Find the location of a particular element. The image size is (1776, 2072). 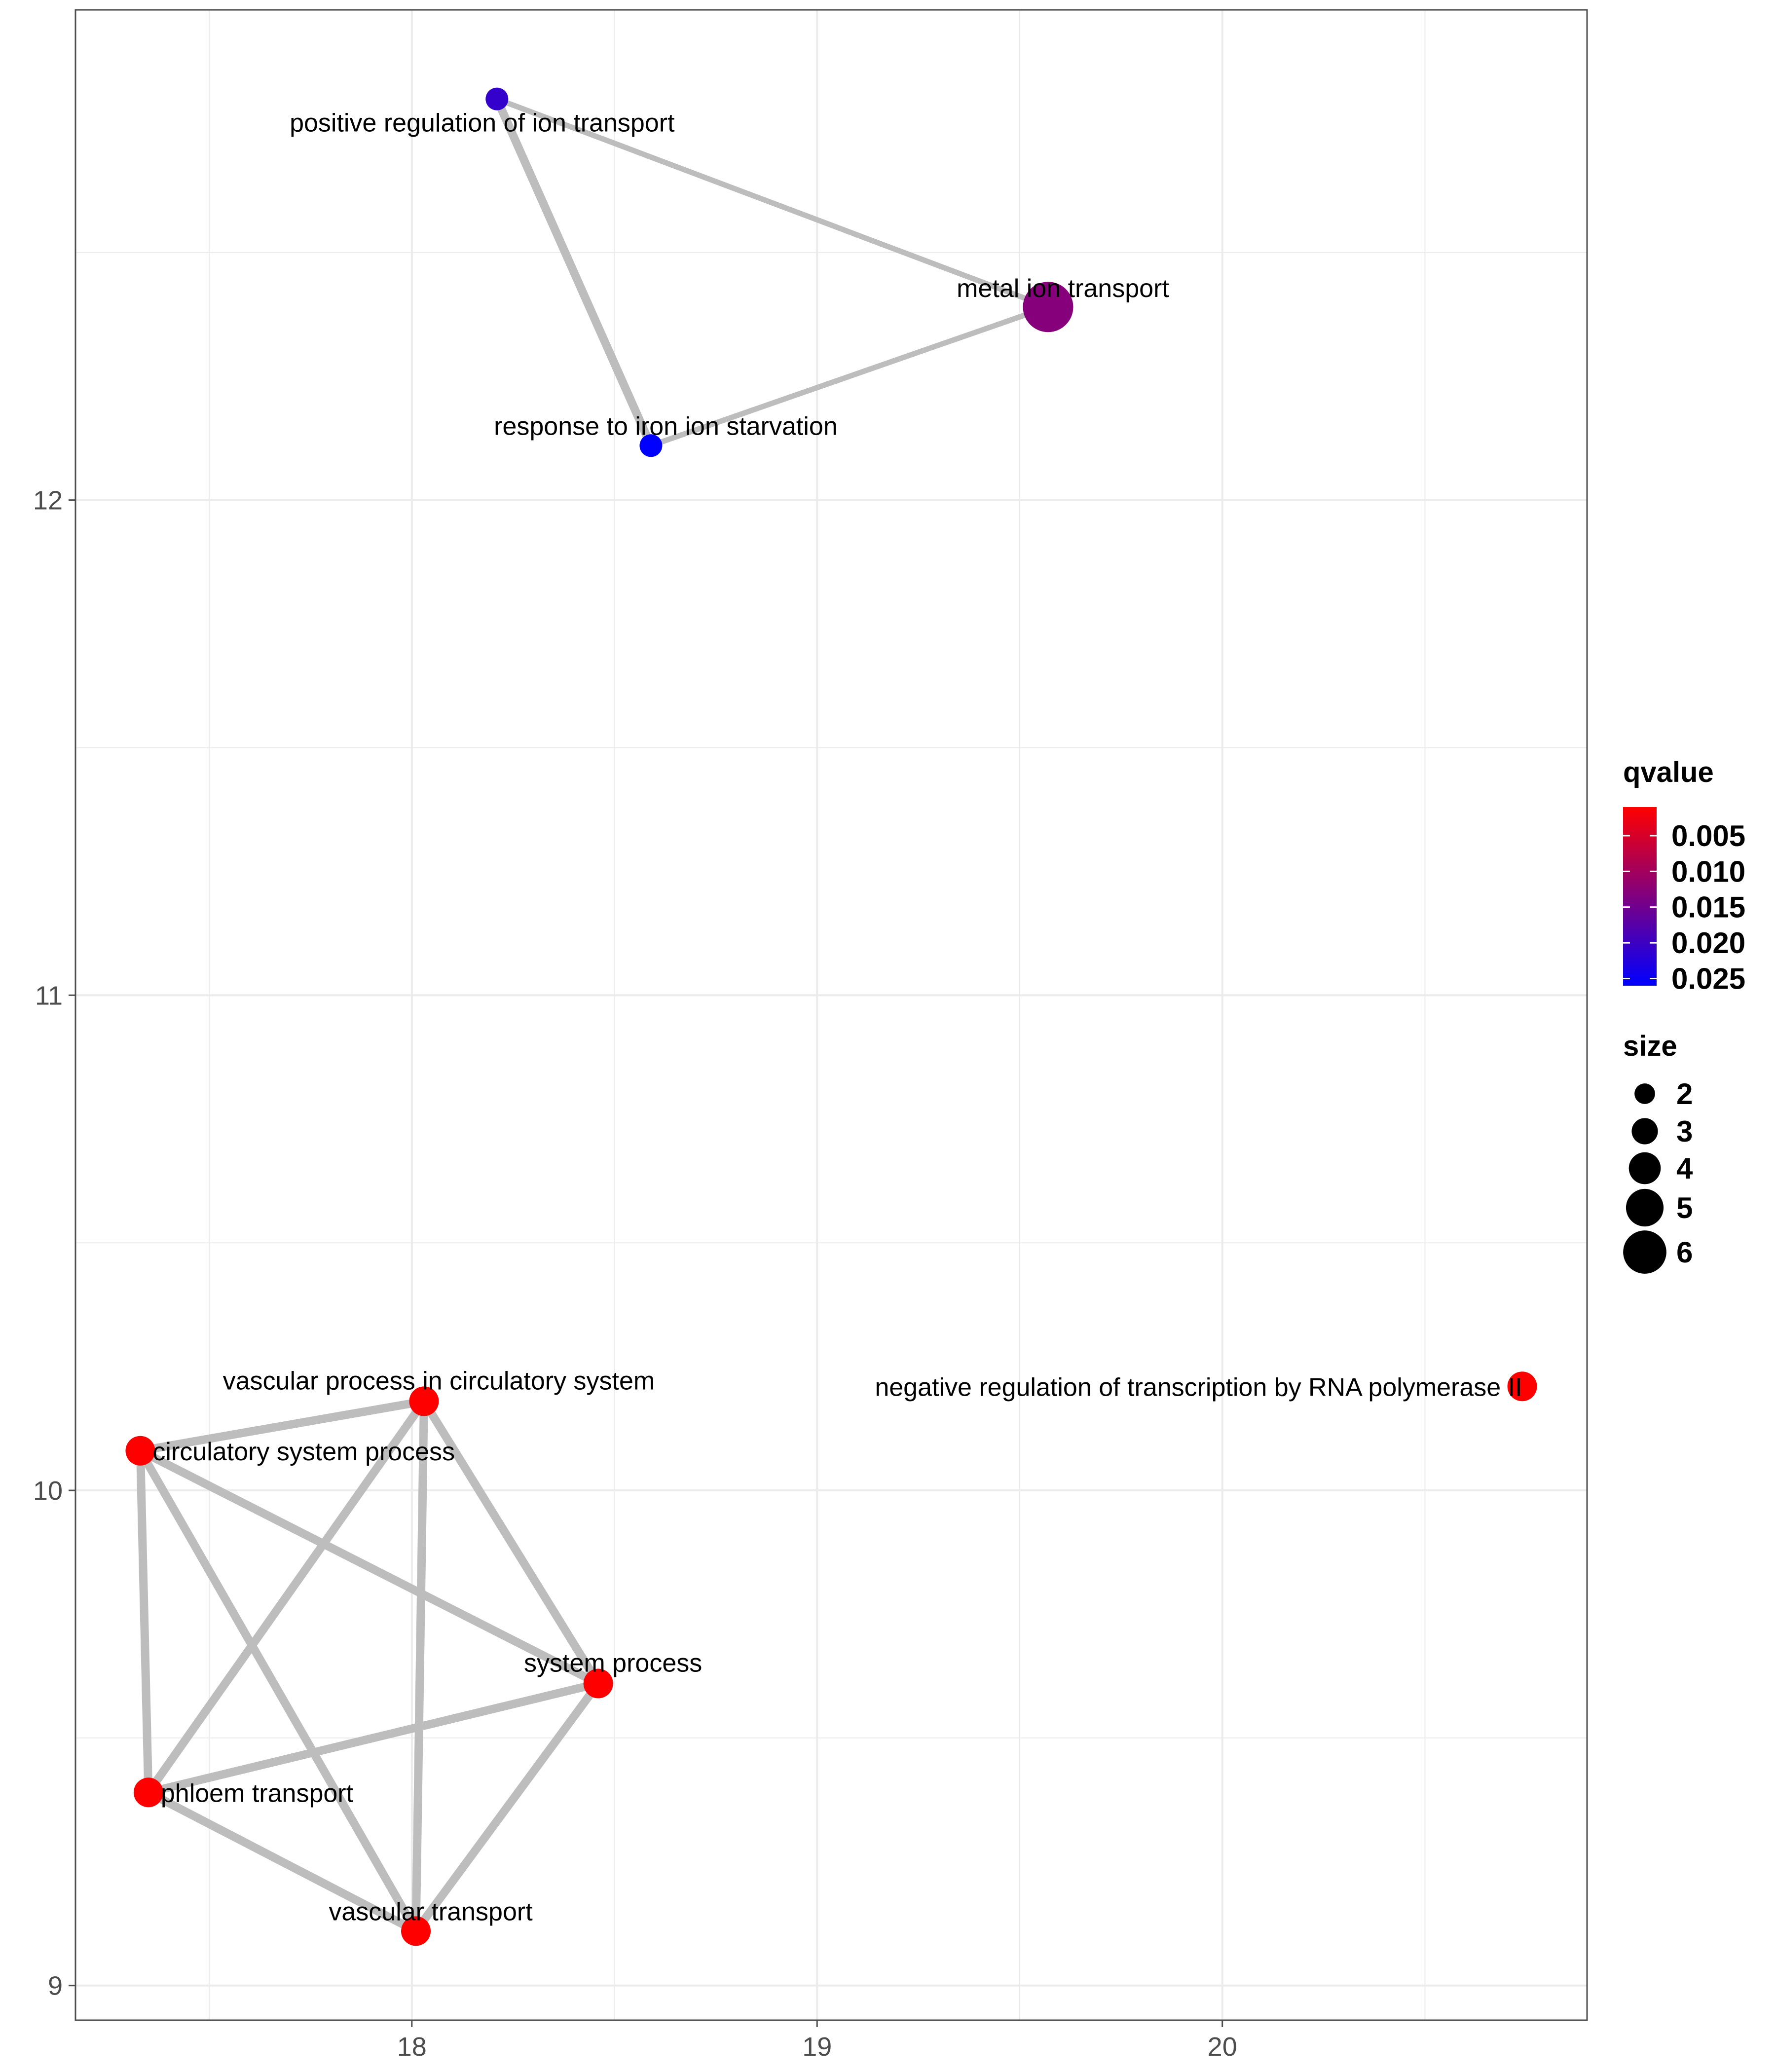

legend-qvalue-label: 0.005 is located at coordinates (1708, 836).